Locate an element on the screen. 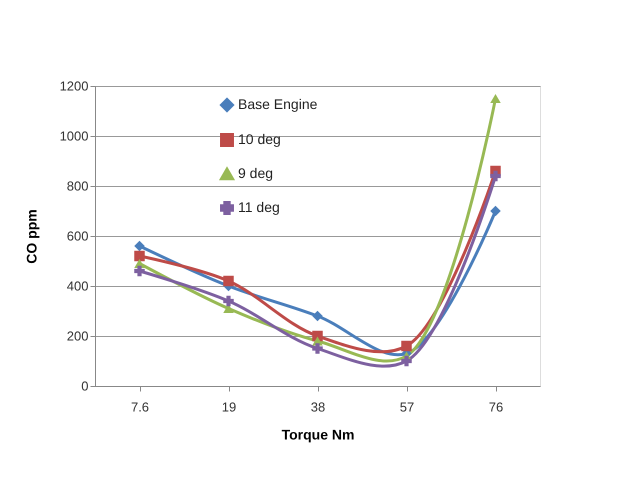 This screenshot has height=488, width=619. y-tick-label: 1200 is located at coordinates (74, 86).